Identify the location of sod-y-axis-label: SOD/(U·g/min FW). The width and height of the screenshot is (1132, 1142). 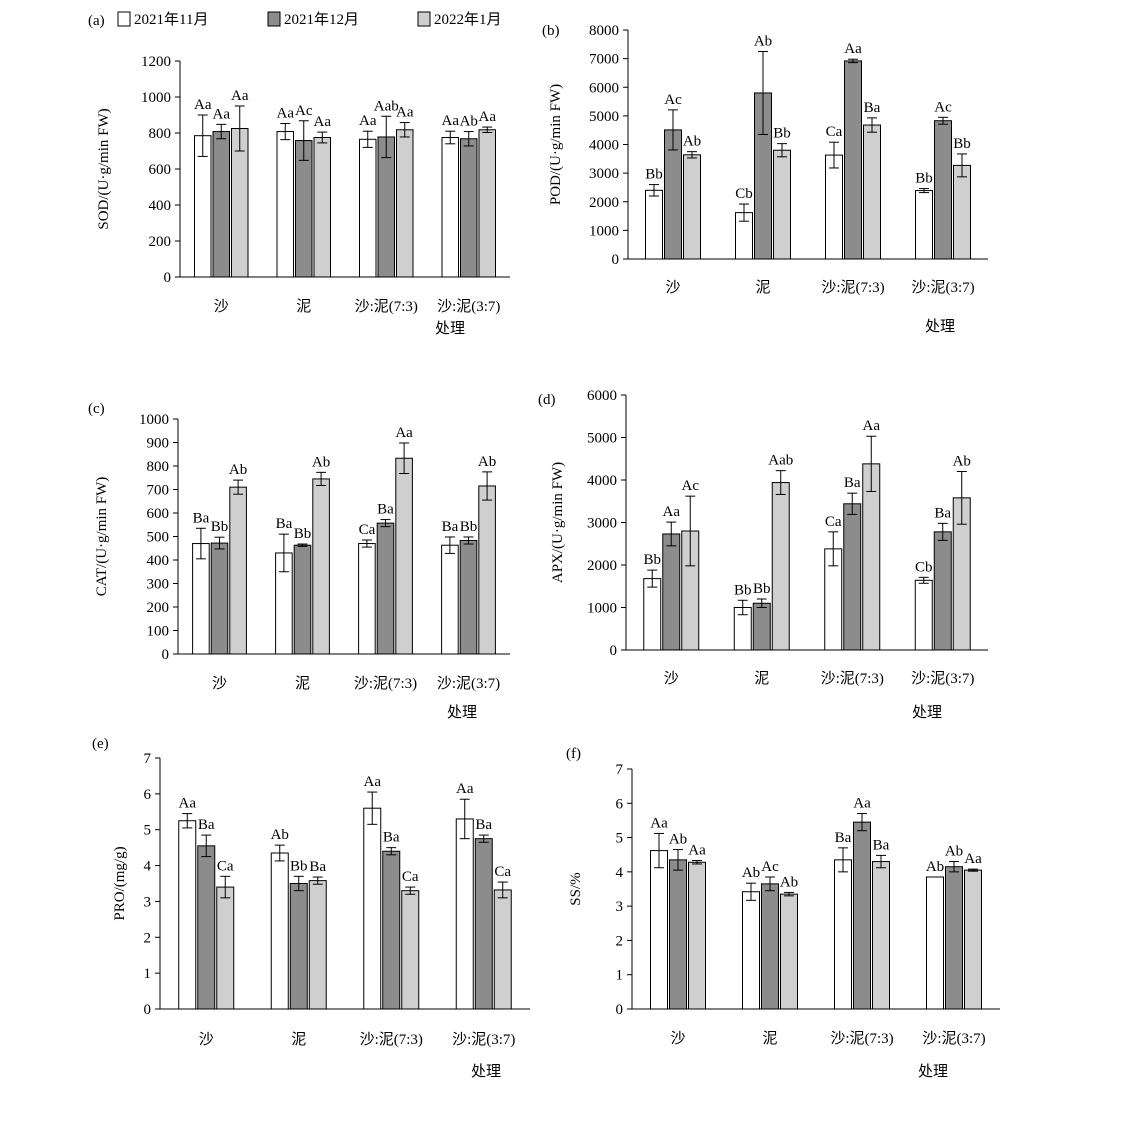
(104, 168).